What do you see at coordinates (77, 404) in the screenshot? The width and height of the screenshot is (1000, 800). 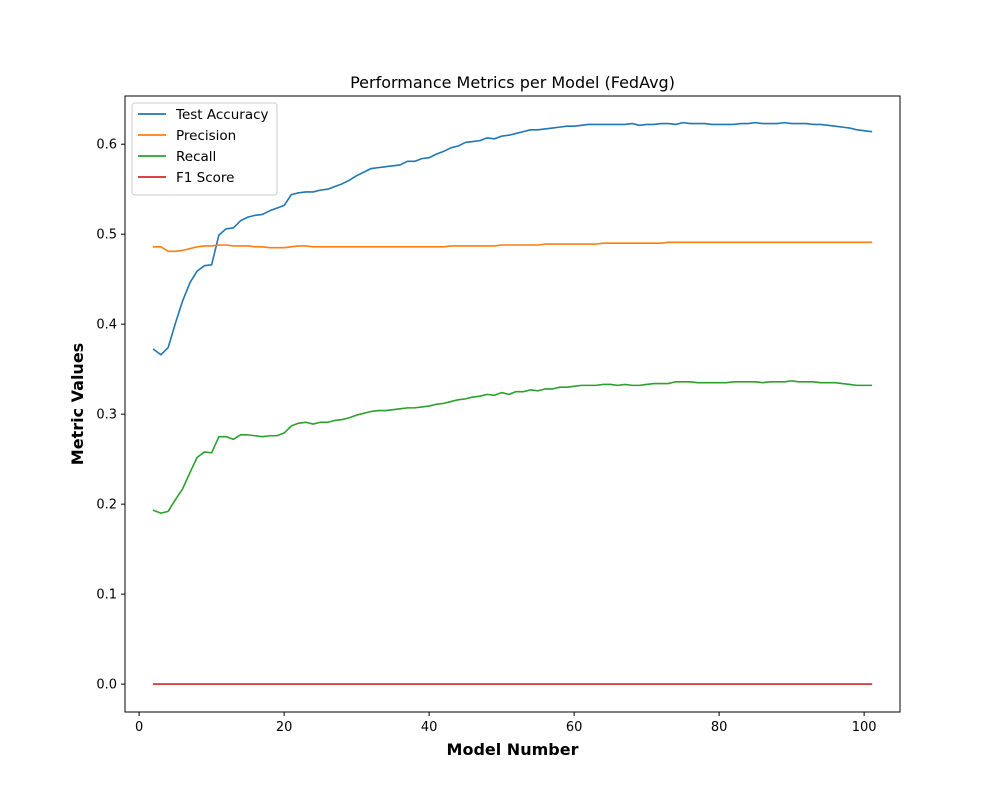 I see `y-axis-label: Metric Values` at bounding box center [77, 404].